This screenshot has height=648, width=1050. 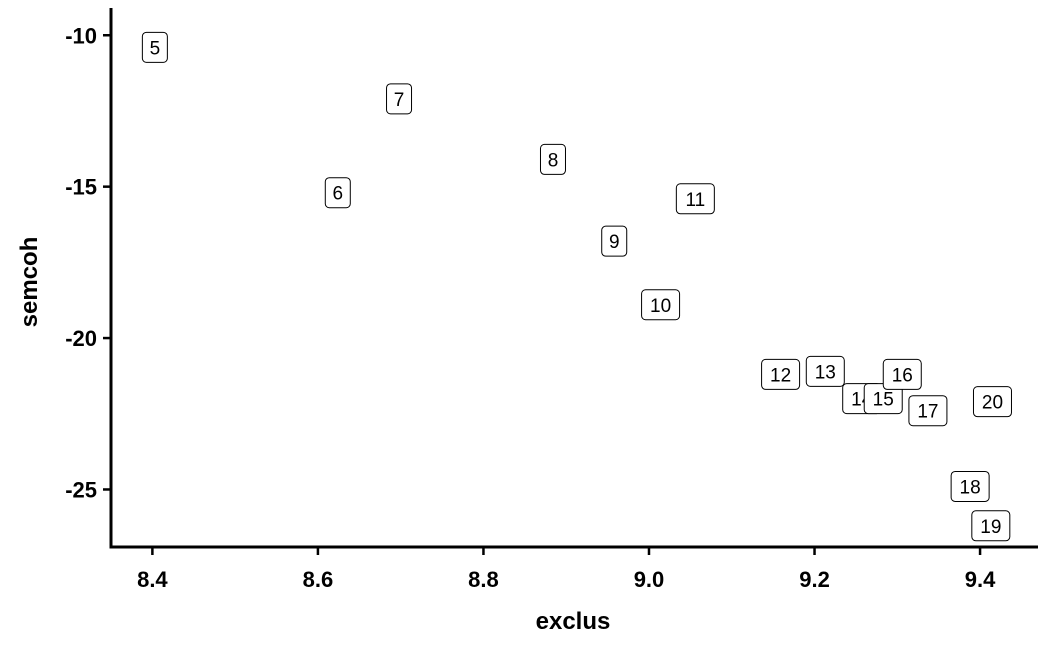 I want to click on y-axis-title: semcoh, so click(x=29, y=282).